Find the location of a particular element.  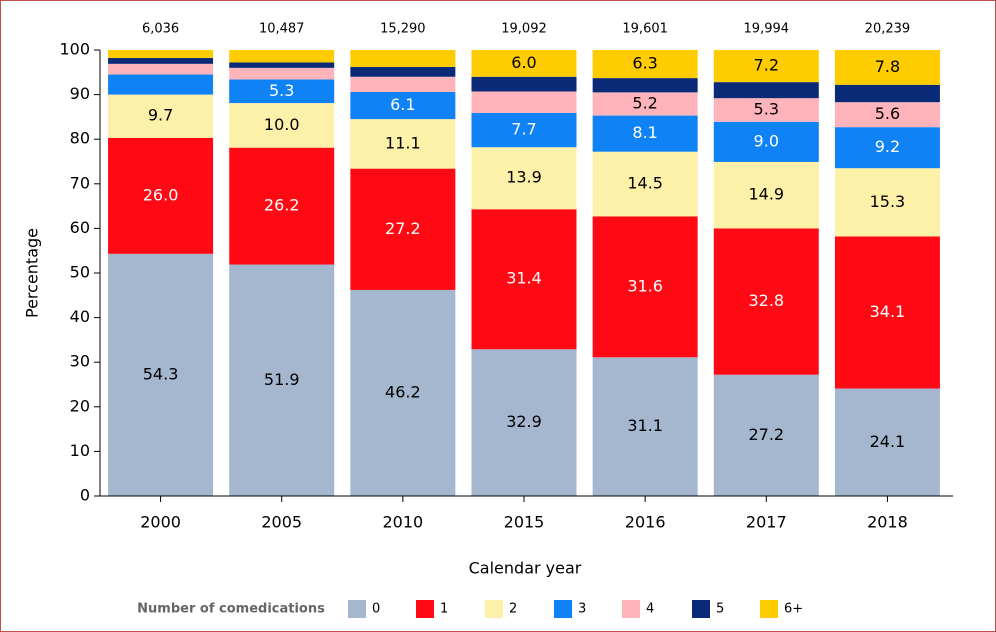

legend-label: 6+ is located at coordinates (793, 609).